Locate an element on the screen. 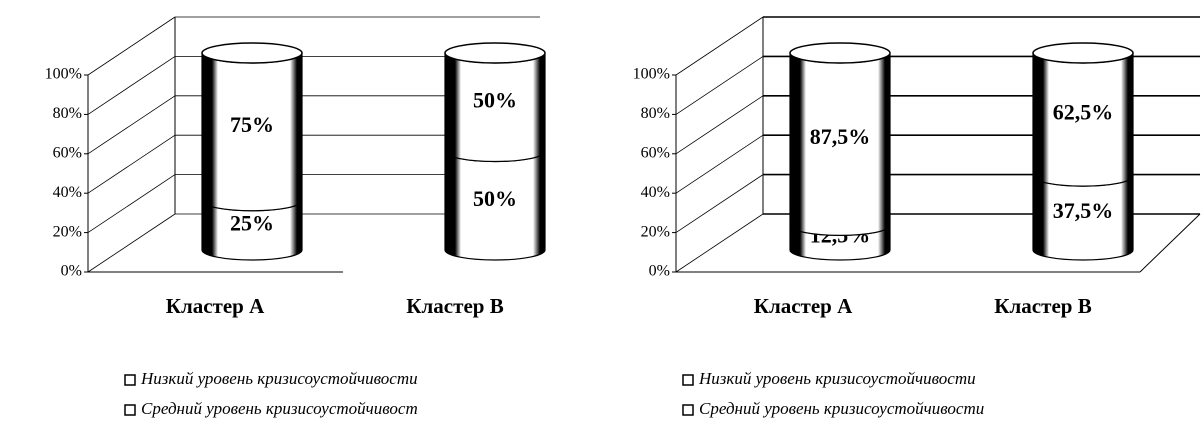 The height and width of the screenshot is (427, 1203). legend-label: Средний уровень кризисоустойчивост is located at coordinates (279, 408).